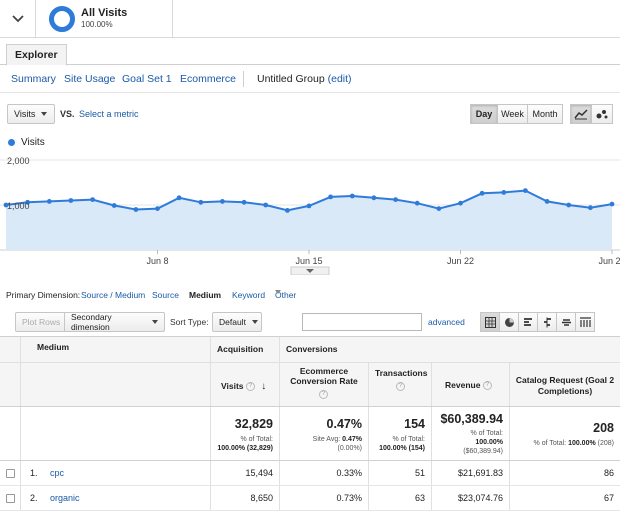  I want to click on dimension-source: Source, so click(165, 295).